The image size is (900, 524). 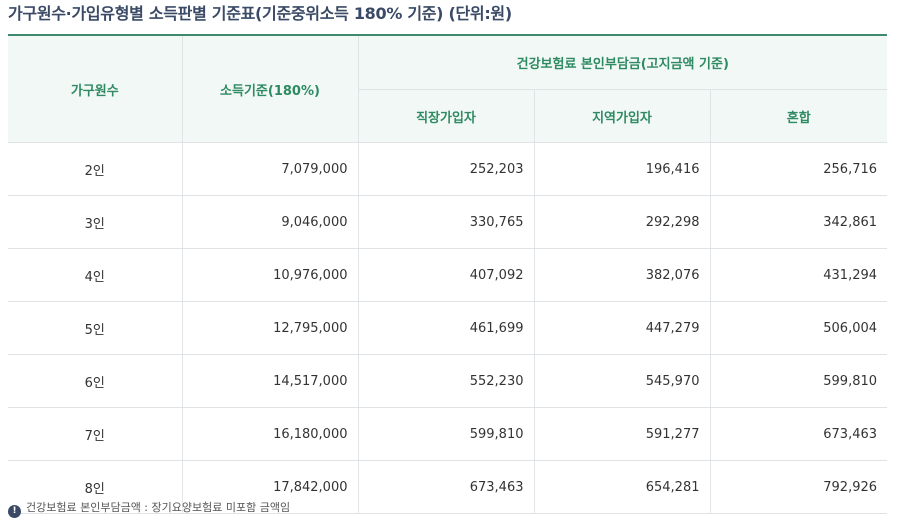 I want to click on cell-household: 7인, so click(x=95, y=434).